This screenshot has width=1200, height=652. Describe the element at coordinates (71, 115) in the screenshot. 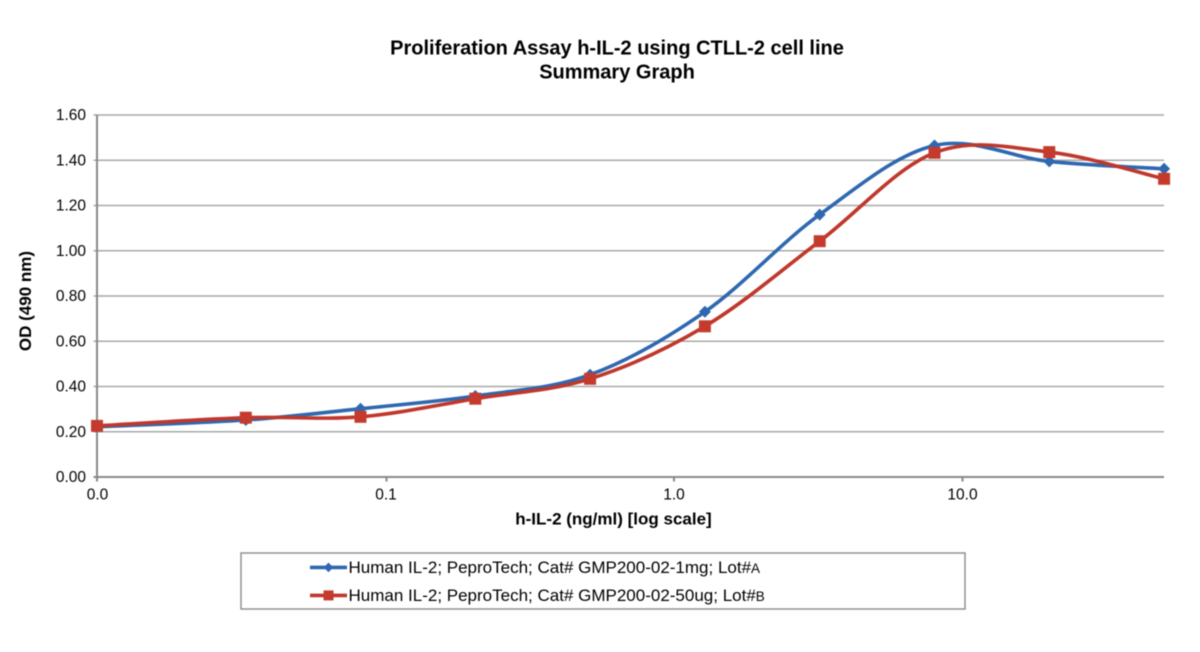

I see `svg-text: 1.60` at that location.